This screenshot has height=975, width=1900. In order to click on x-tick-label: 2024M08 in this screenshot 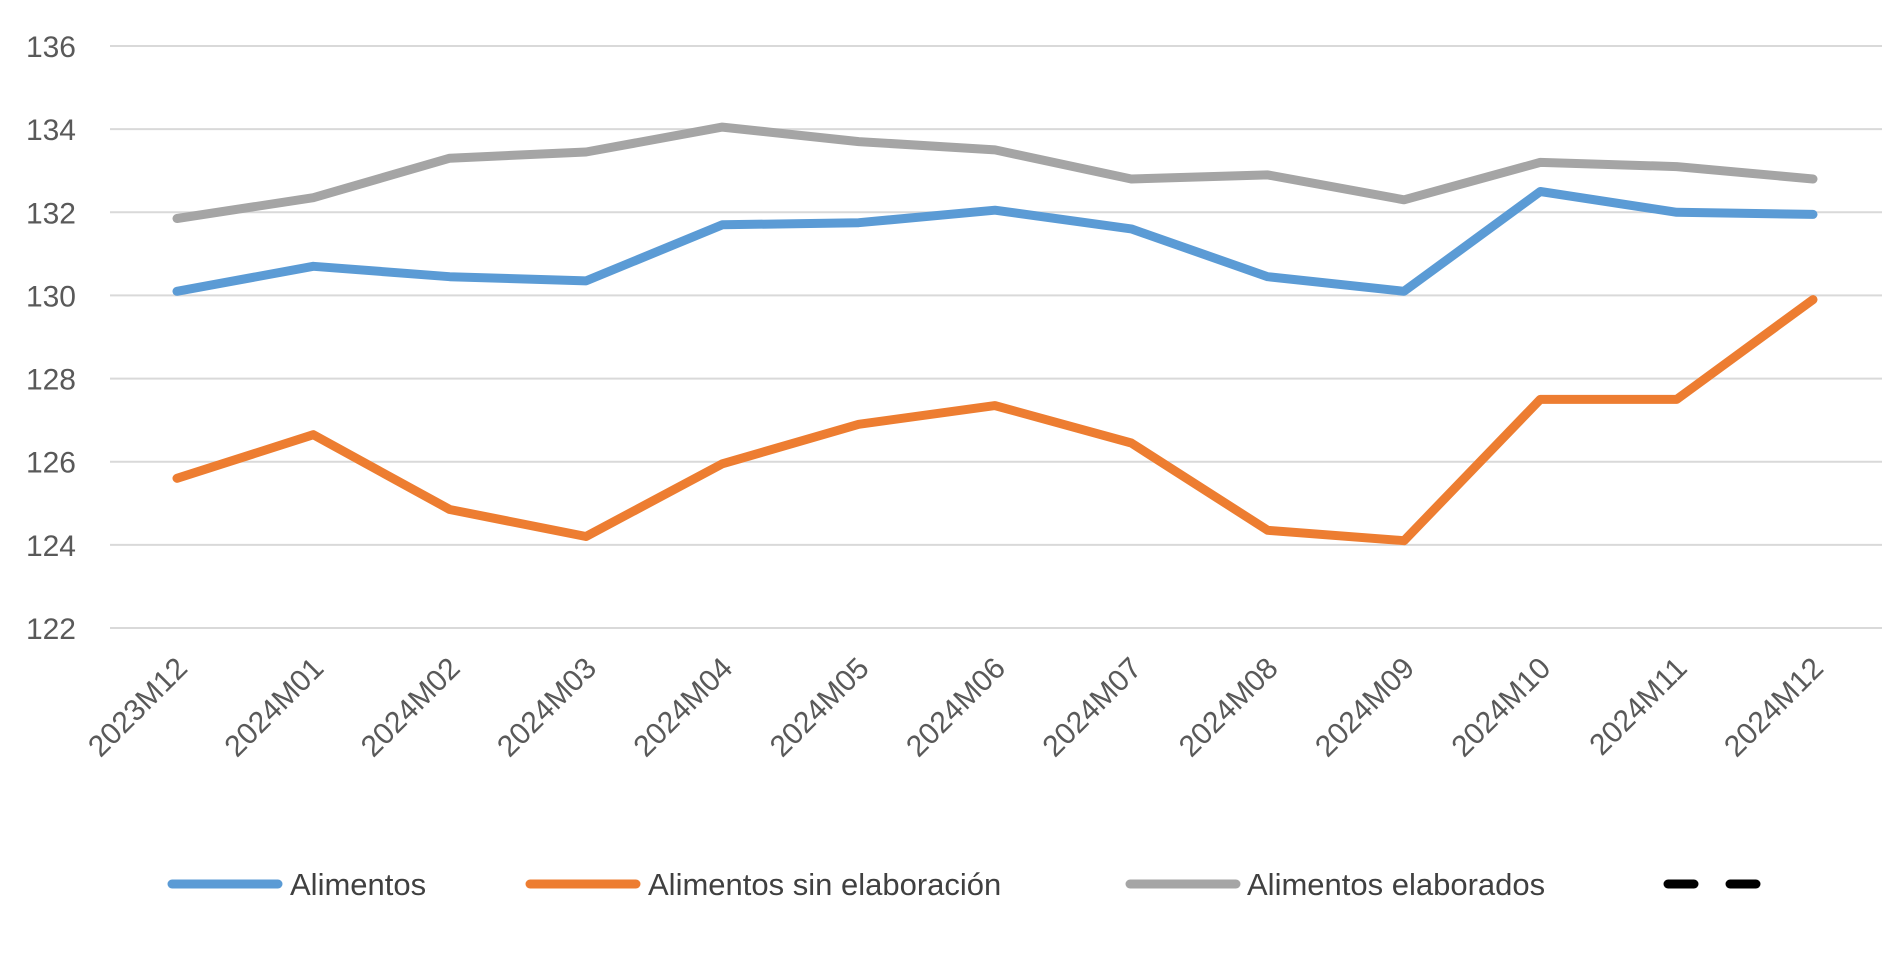, I will do `click(1229, 708)`.